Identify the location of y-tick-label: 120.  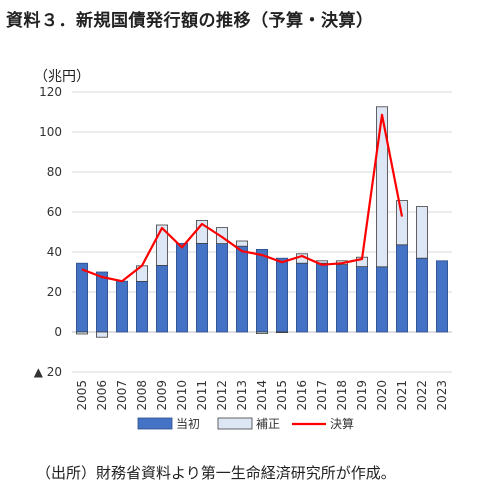
(50, 92).